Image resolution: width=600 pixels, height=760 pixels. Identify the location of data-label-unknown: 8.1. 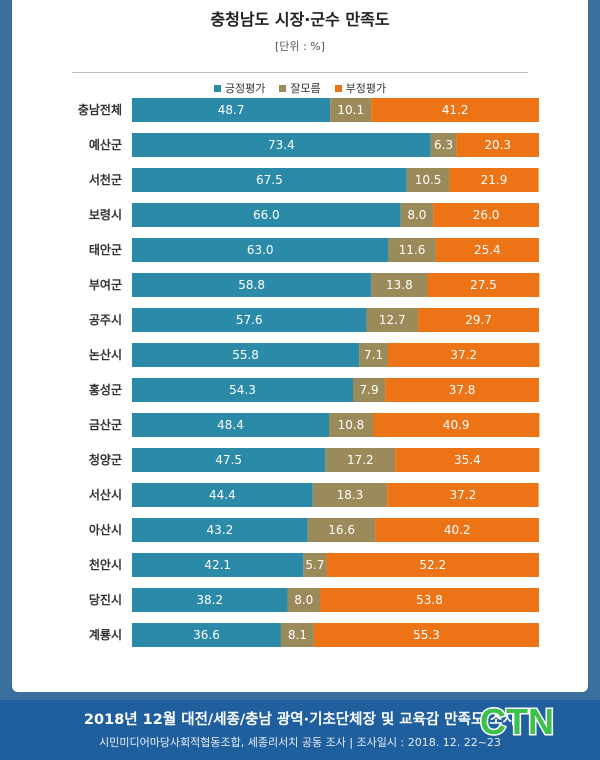
(297, 635).